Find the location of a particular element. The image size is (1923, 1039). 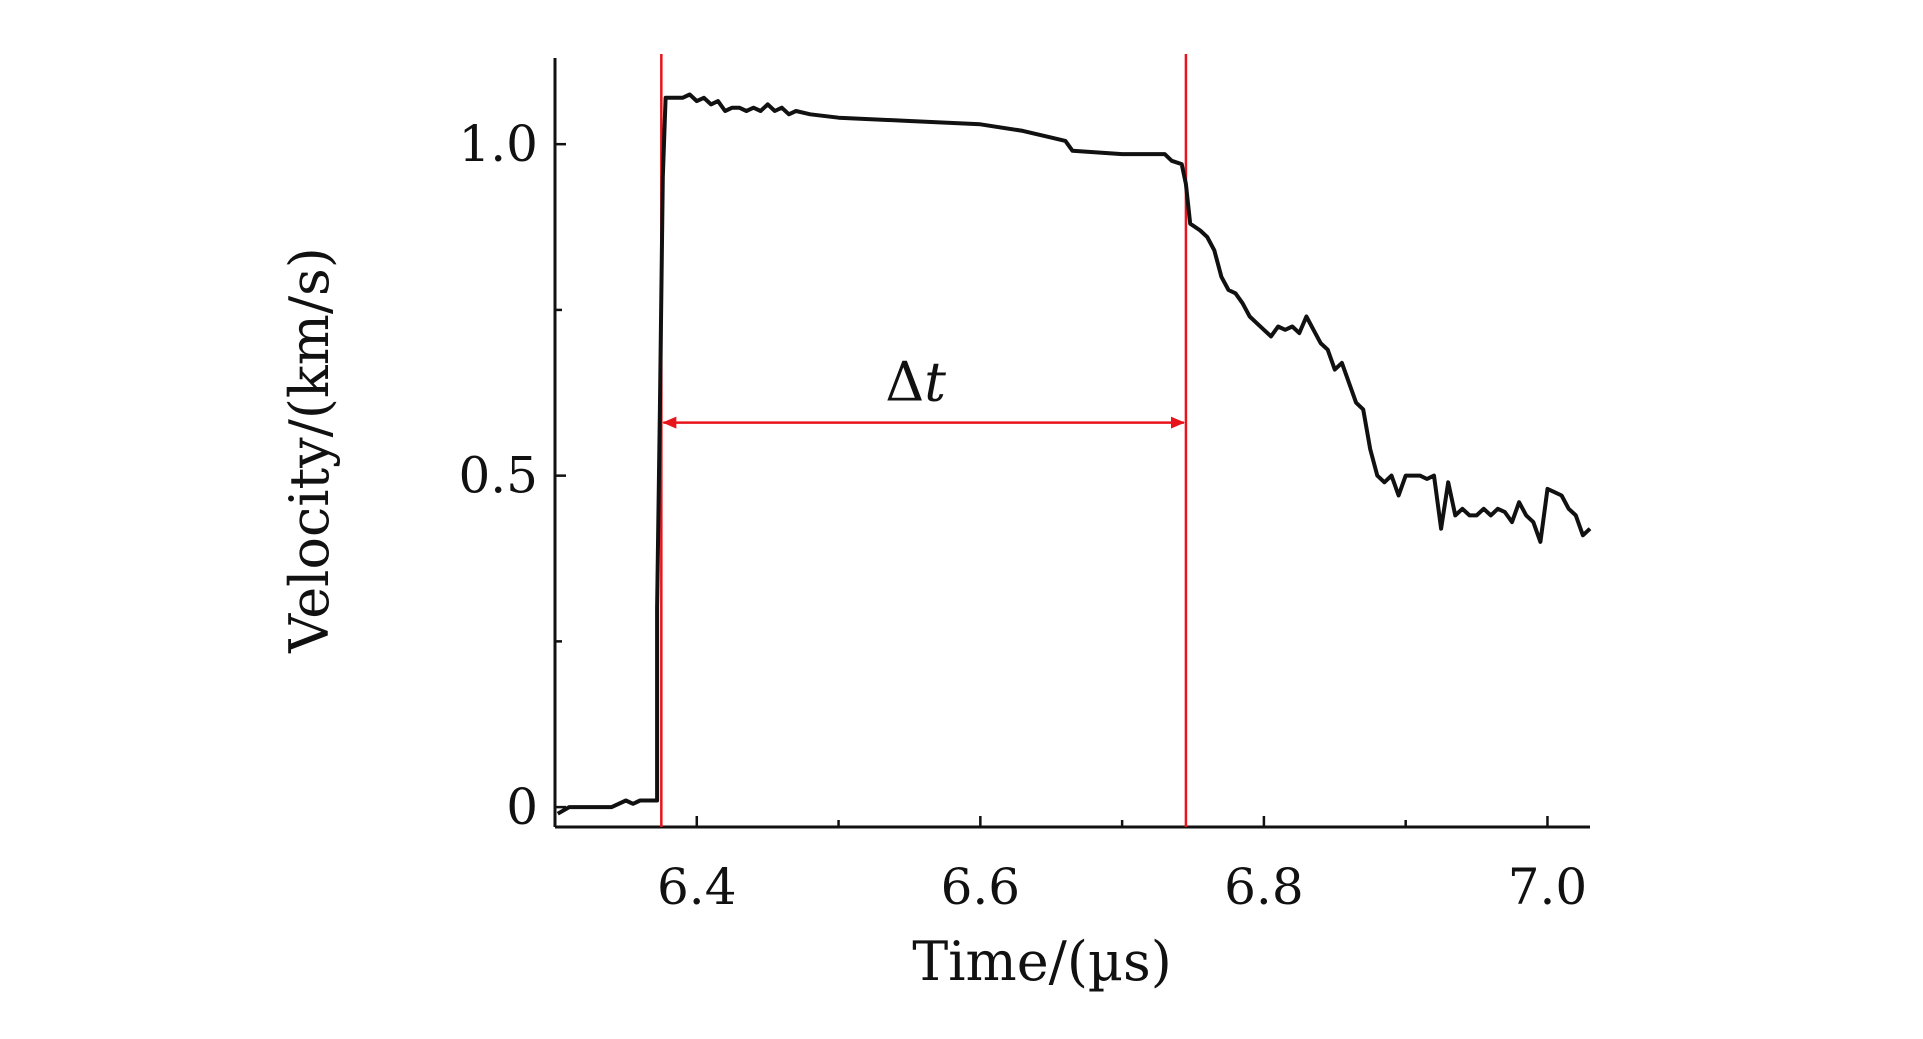

x-tick-label: 7.0 is located at coordinates (1548, 887).